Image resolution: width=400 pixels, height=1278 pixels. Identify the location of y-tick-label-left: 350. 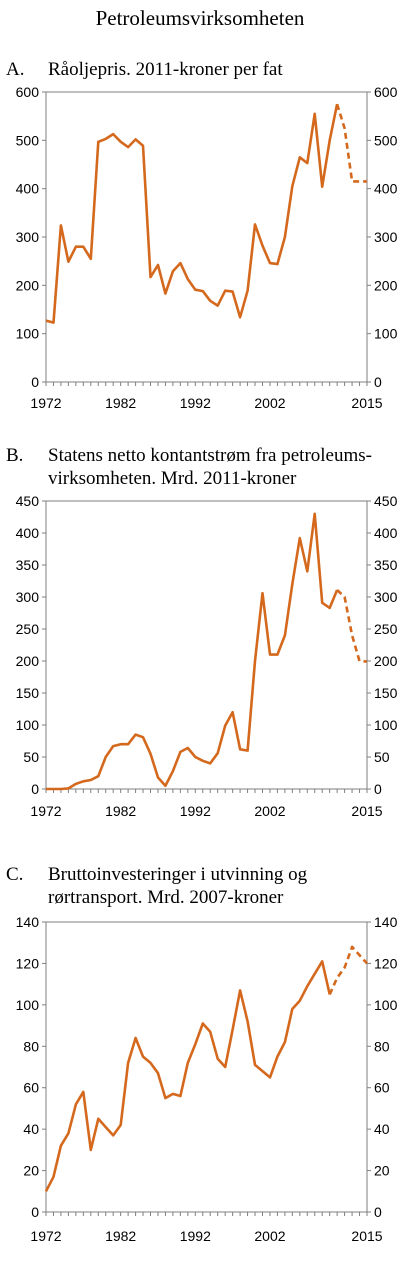
(28, 565).